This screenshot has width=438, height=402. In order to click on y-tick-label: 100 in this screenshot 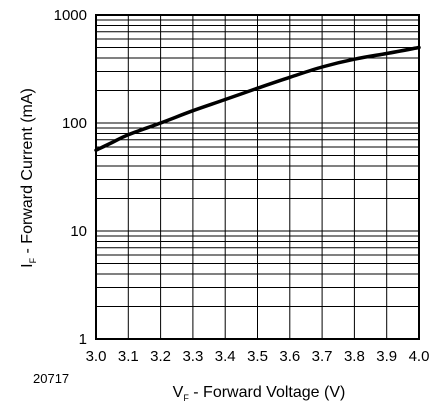, I will do `click(74, 123)`.